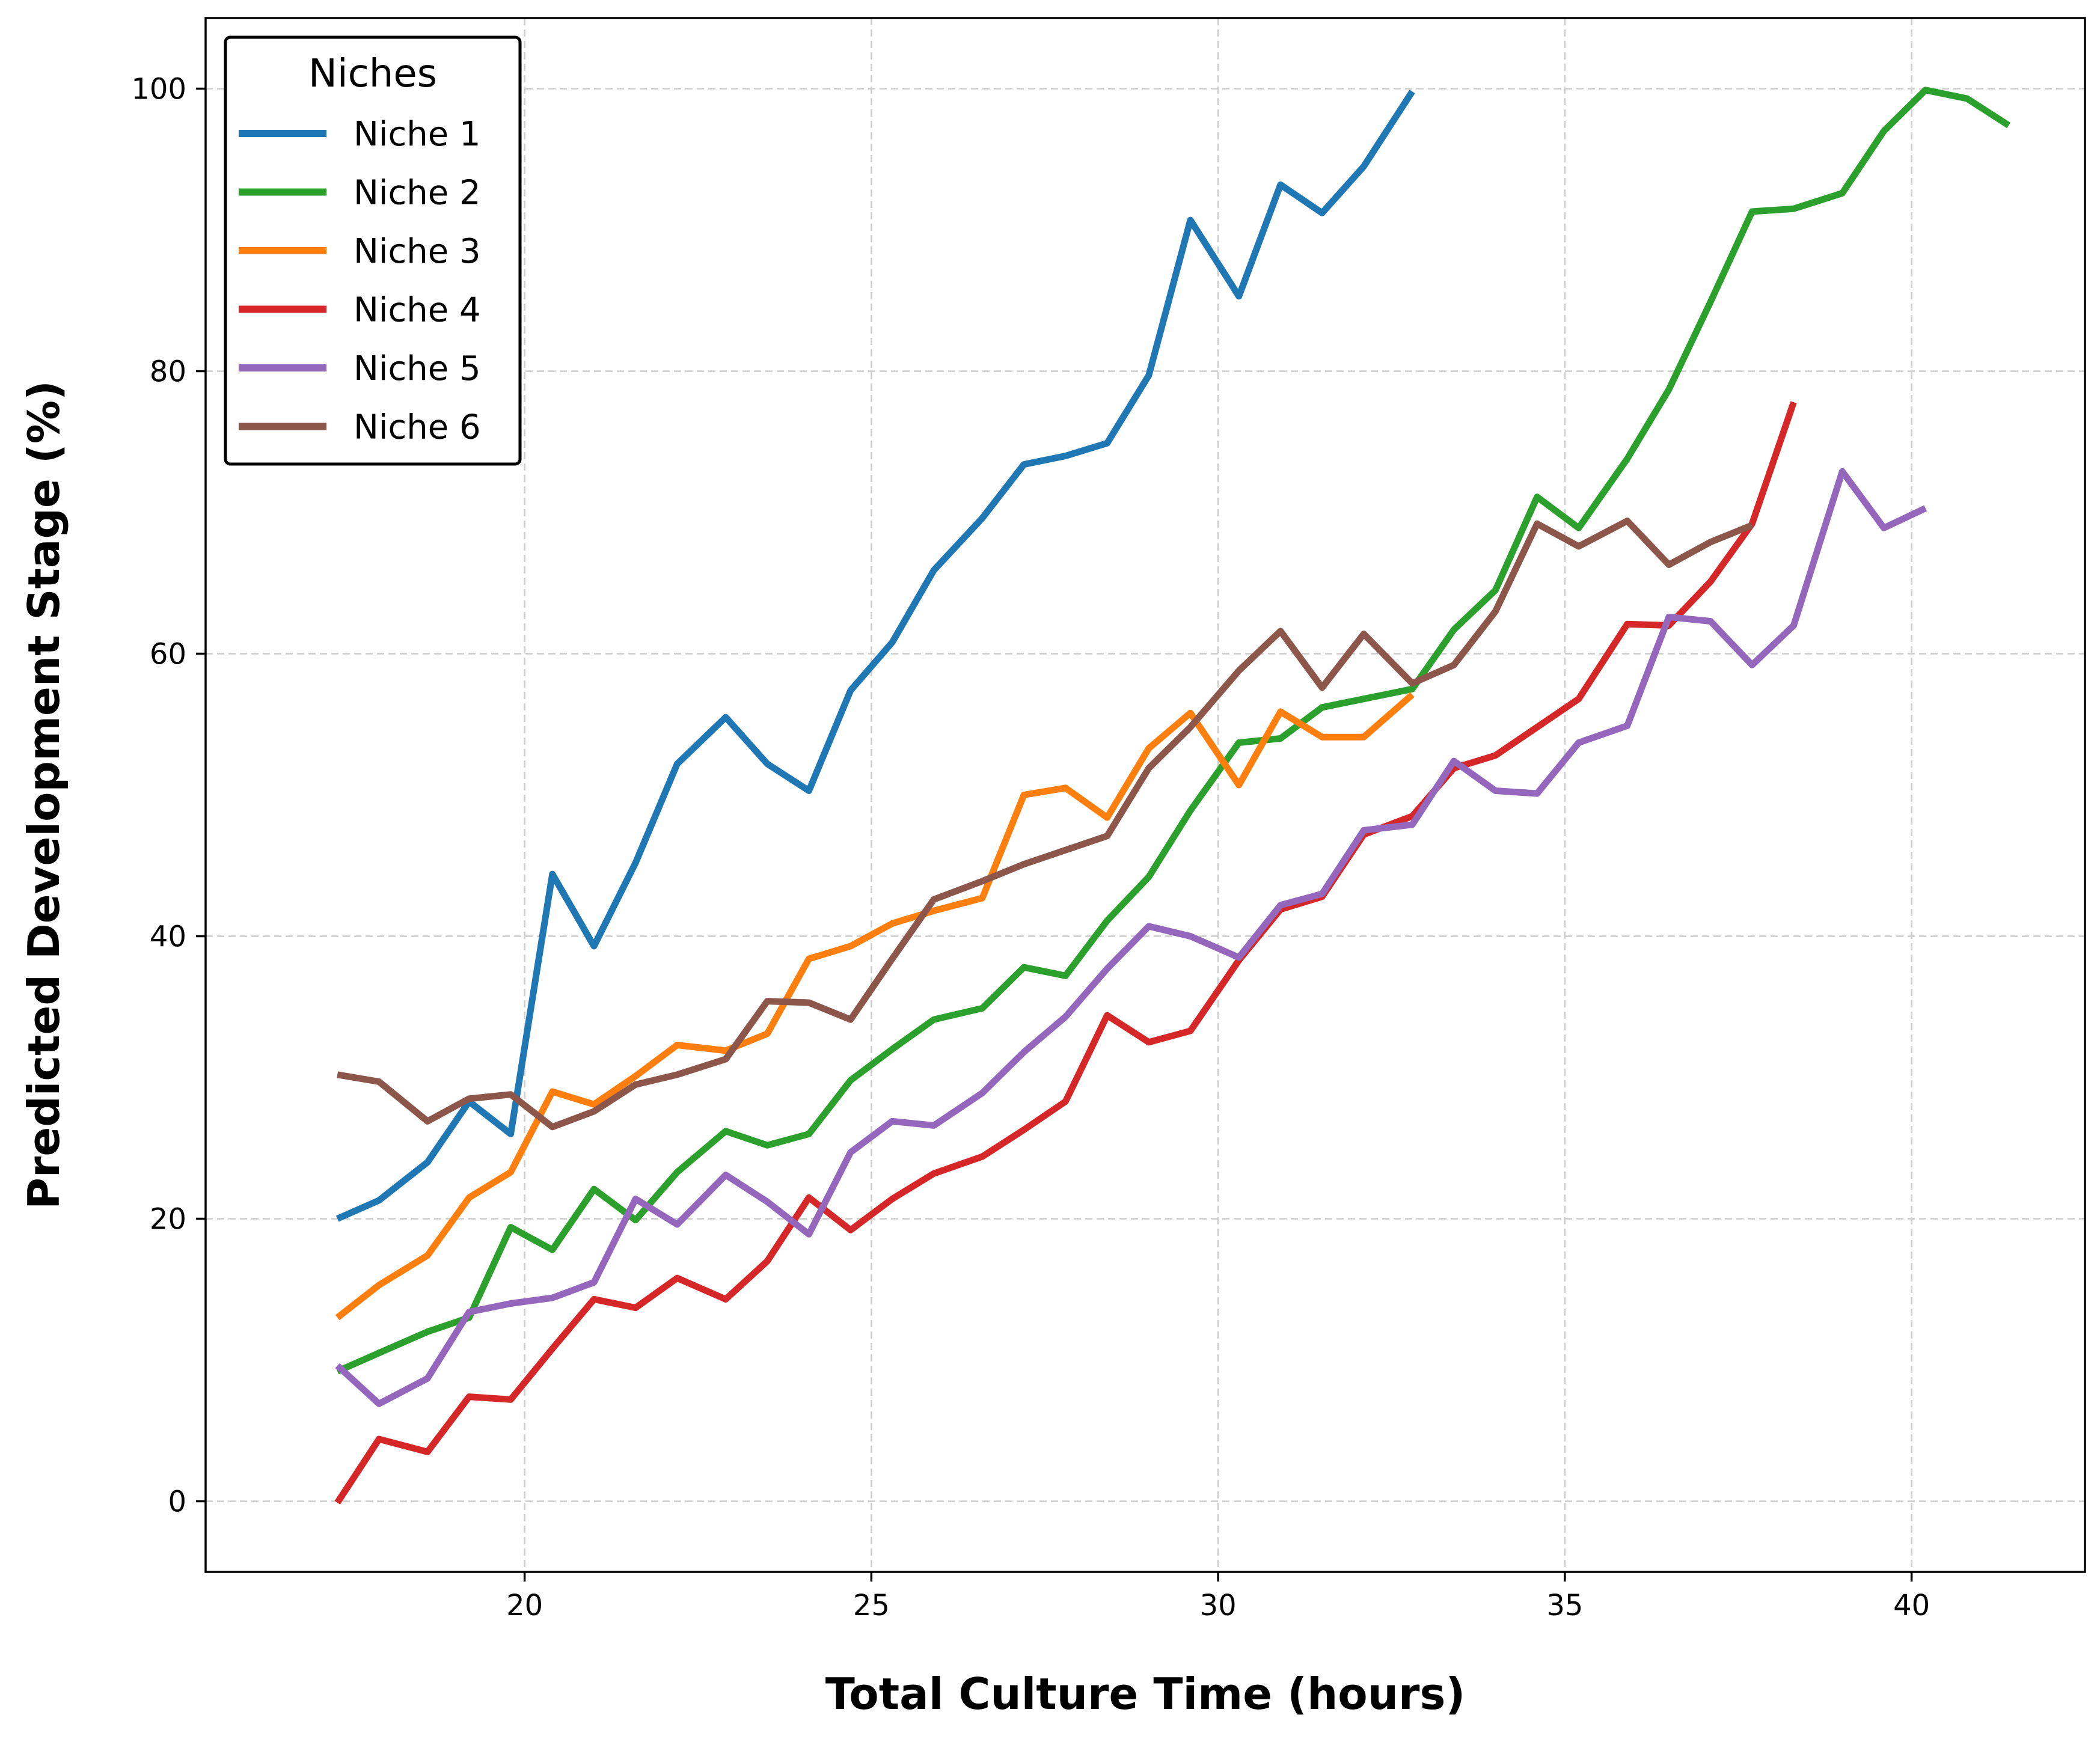 The height and width of the screenshot is (1739, 2100). What do you see at coordinates (168, 372) in the screenshot?
I see `y-tick-label: 80` at bounding box center [168, 372].